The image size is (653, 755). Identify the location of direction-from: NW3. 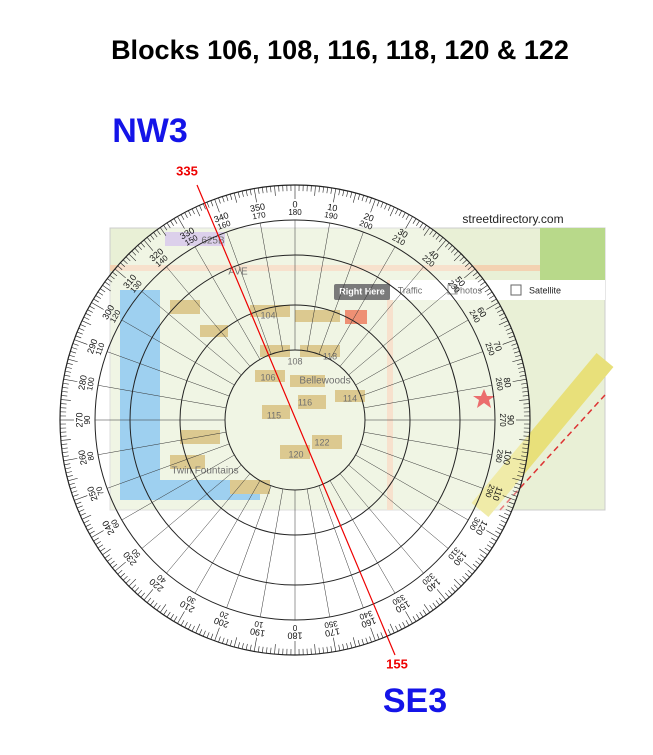
(150, 131).